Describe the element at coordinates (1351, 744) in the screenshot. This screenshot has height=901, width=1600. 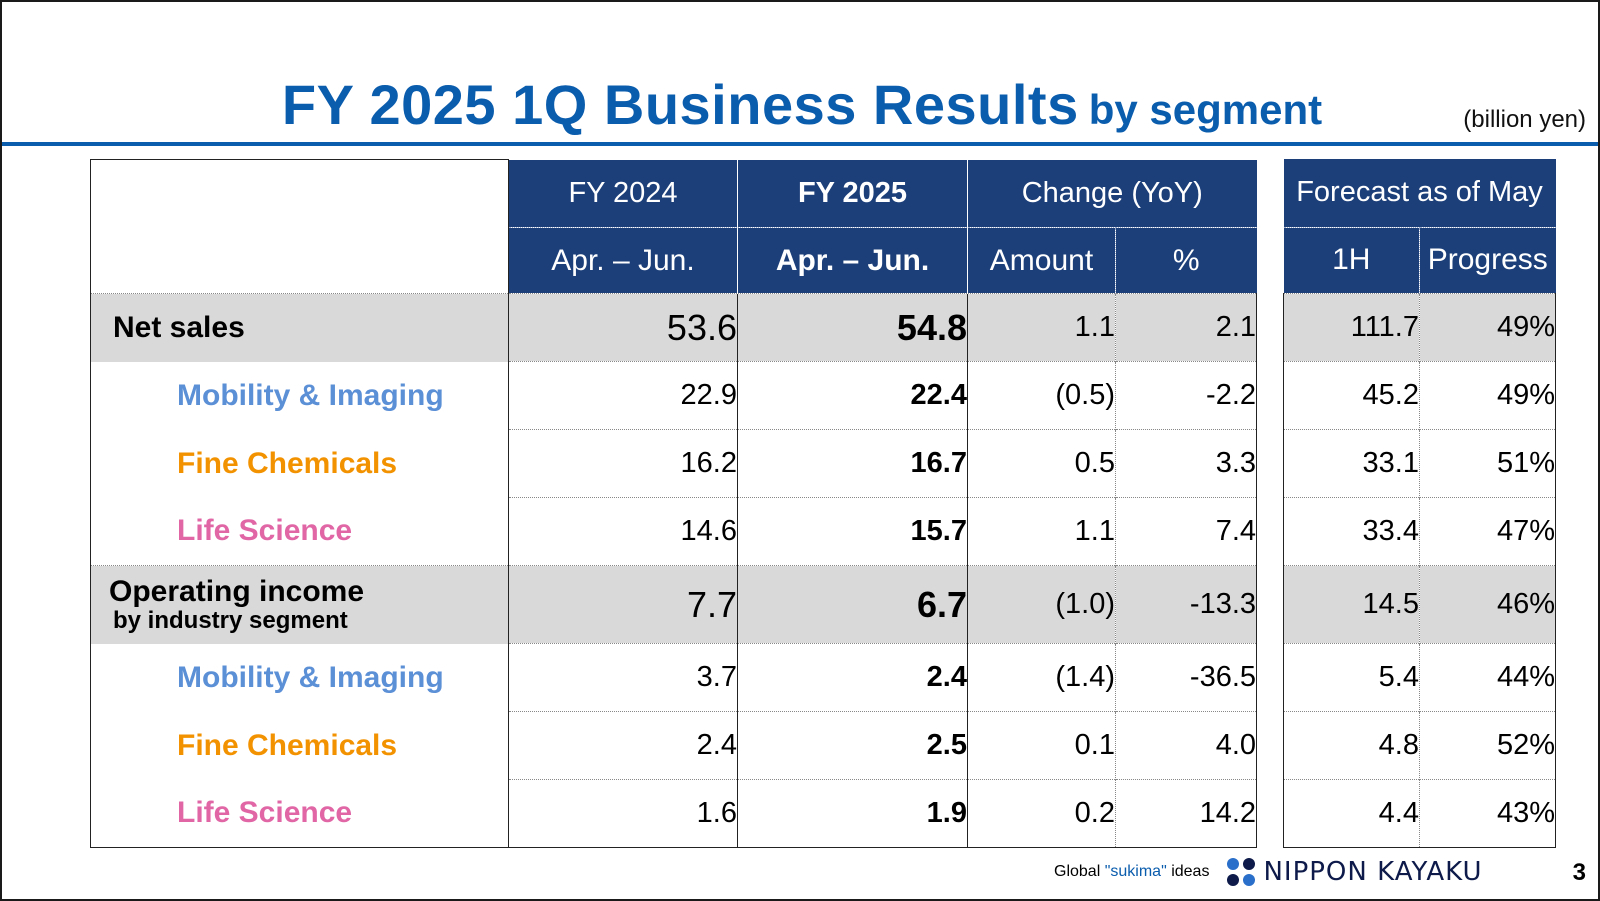
I see `cell-1h: 4.8` at that location.